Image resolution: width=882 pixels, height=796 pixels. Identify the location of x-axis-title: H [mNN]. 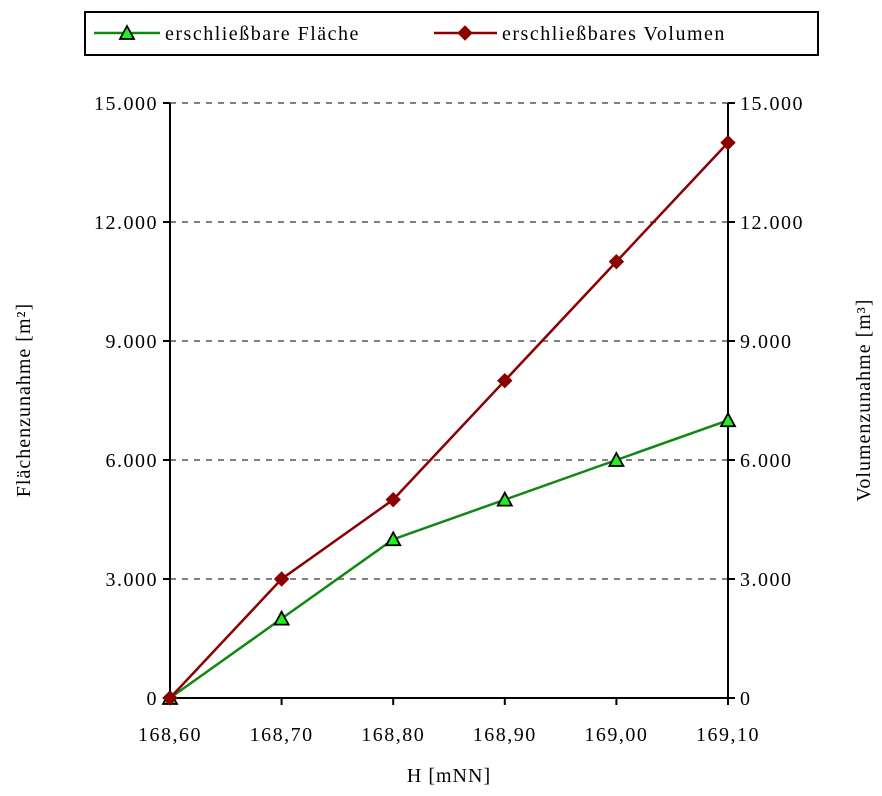
(449, 776).